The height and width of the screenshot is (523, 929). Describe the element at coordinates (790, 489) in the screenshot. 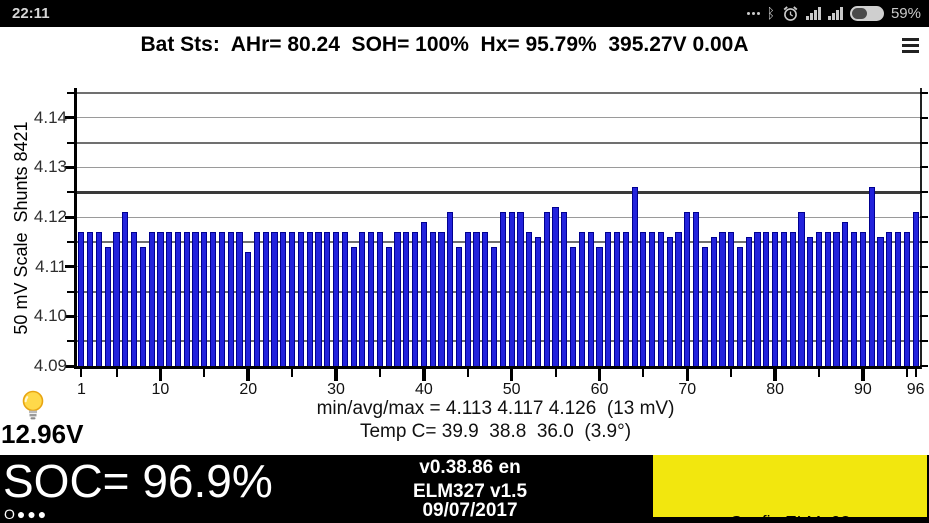

I see `config-elm-button: Config ELM 03 TAP to Freeze` at that location.